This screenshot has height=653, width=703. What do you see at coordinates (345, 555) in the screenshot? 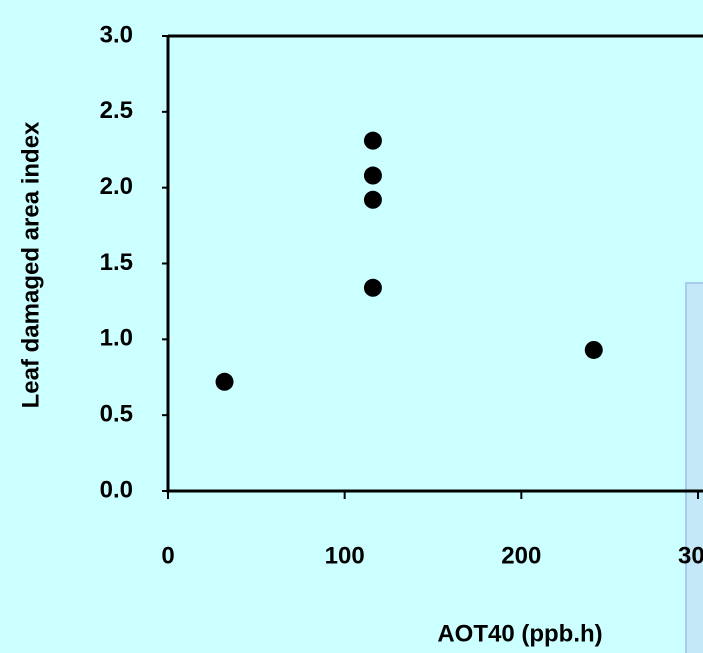
I see `x-tick-label: 100` at bounding box center [345, 555].